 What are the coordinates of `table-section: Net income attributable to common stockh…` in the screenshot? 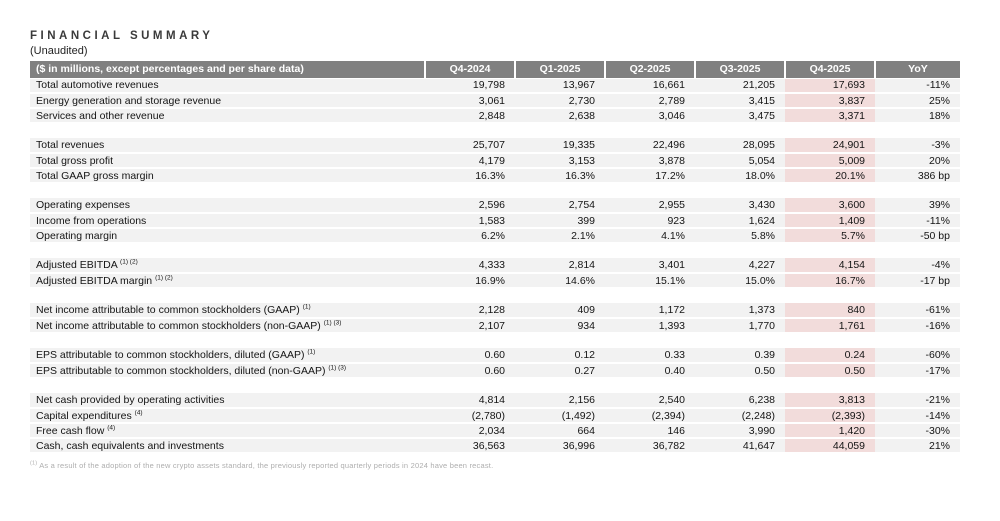 It's located at (495, 318).